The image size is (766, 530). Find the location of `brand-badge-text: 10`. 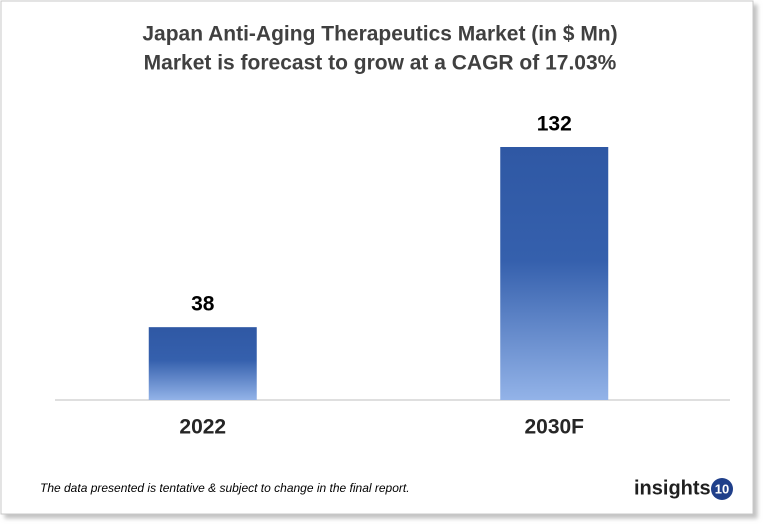

brand-badge-text: 10 is located at coordinates (722, 488).